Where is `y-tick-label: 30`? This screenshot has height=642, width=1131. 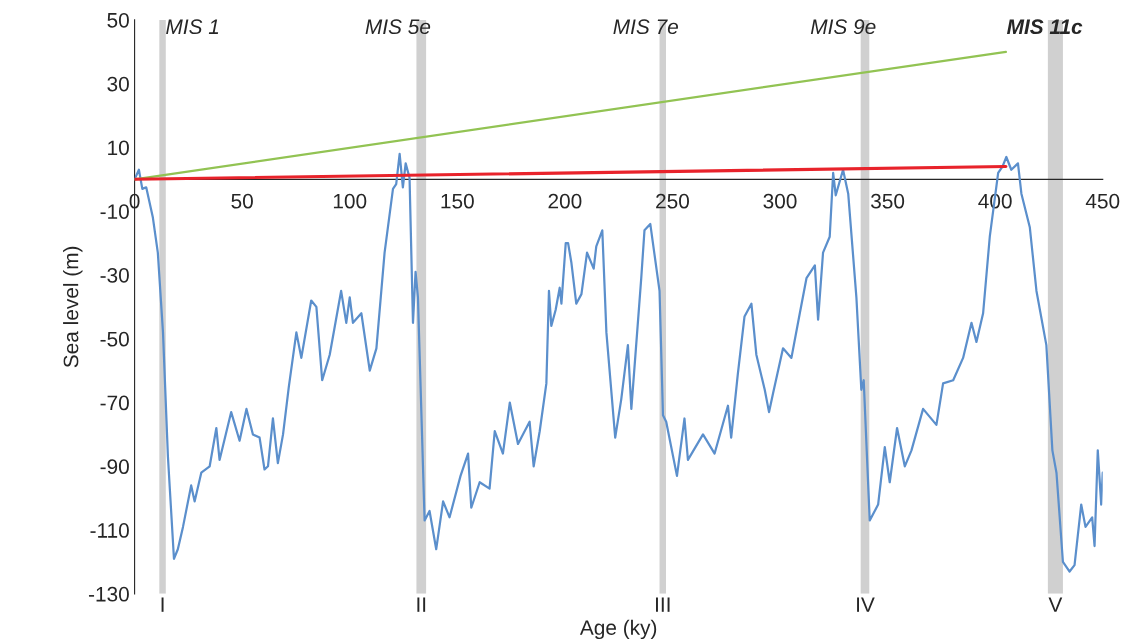 y-tick-label: 30 is located at coordinates (118, 84).